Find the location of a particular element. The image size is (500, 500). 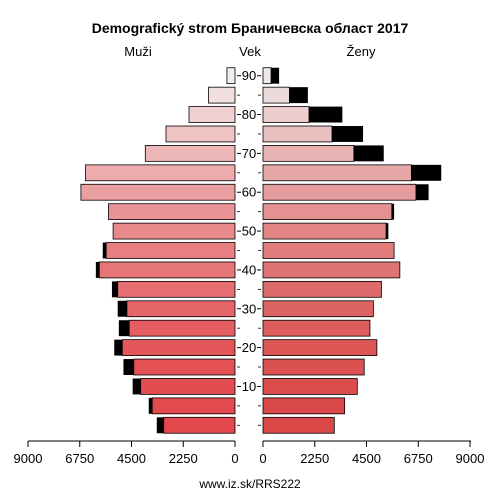

x-tick-label-left-4500: 4500 is located at coordinates (131, 458).